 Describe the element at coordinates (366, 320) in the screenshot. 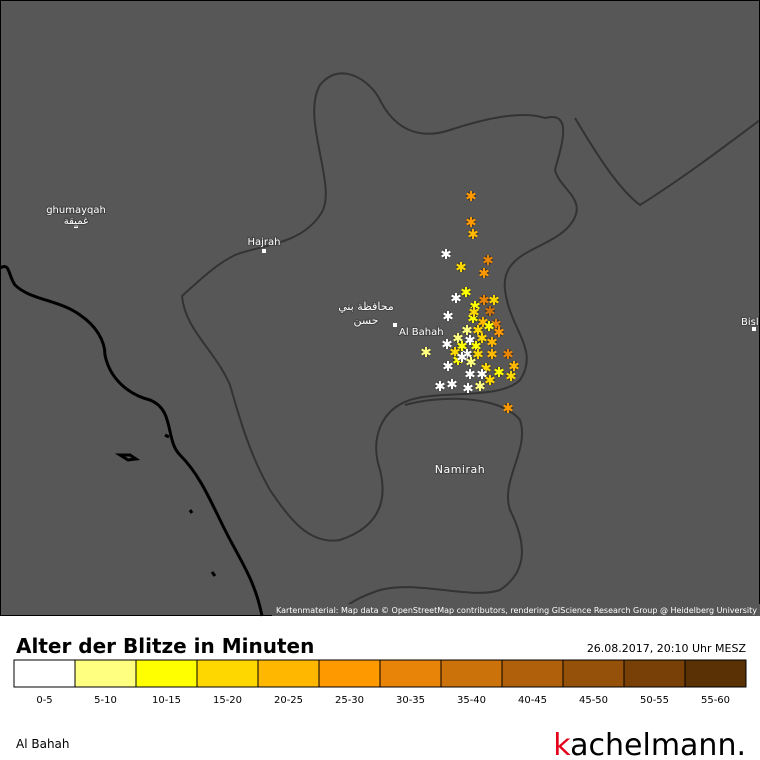

I see `place-label: حسن` at that location.